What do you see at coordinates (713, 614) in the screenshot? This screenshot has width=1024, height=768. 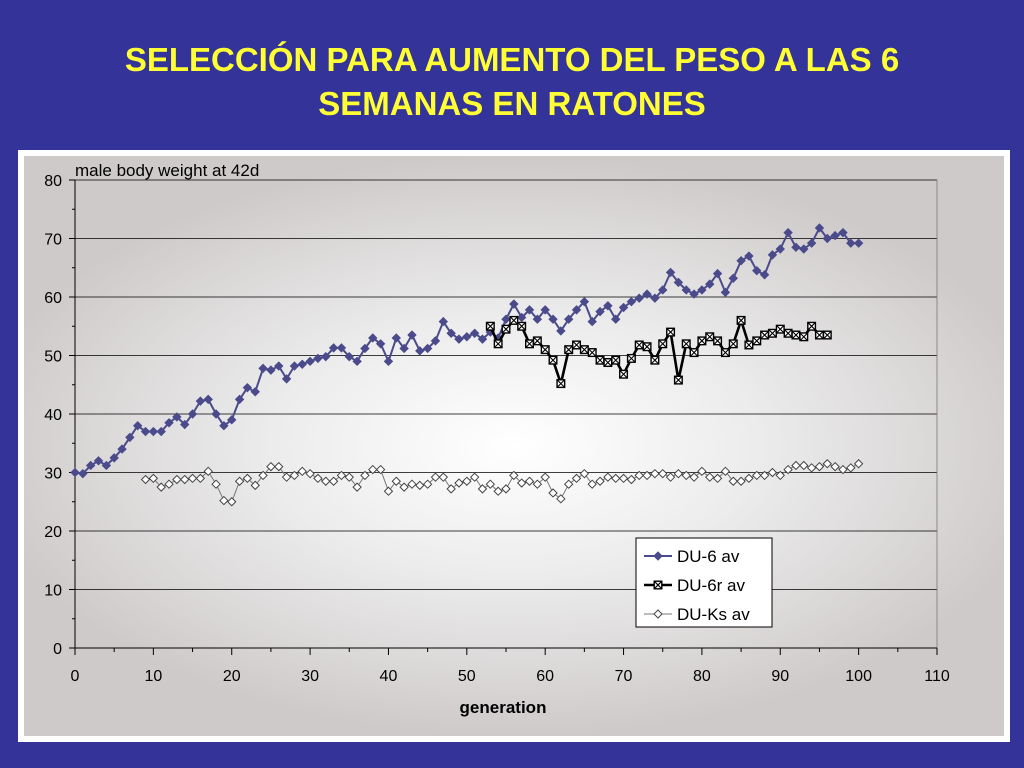 I see `legend-label-du-ks-av: DU-Ks av` at bounding box center [713, 614].